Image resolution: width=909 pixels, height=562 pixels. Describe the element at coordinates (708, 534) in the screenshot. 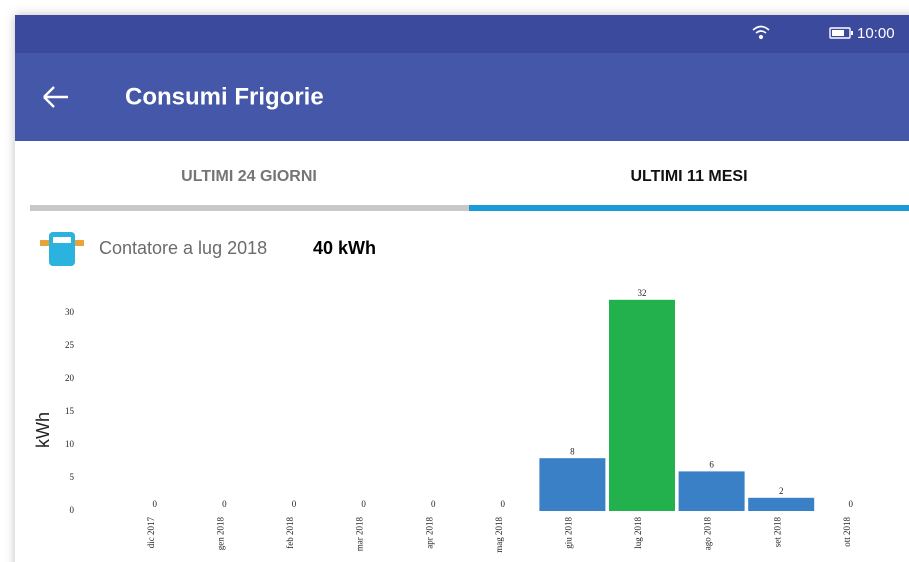

I see `x-tick-label: ago 2018` at that location.